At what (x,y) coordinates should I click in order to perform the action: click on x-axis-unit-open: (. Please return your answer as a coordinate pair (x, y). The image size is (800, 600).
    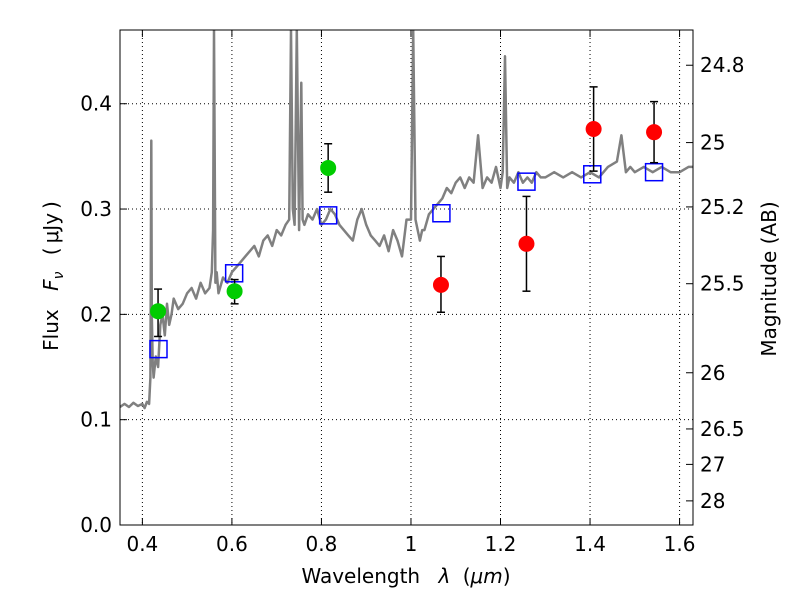
    Looking at the image, I should click on (467, 576).